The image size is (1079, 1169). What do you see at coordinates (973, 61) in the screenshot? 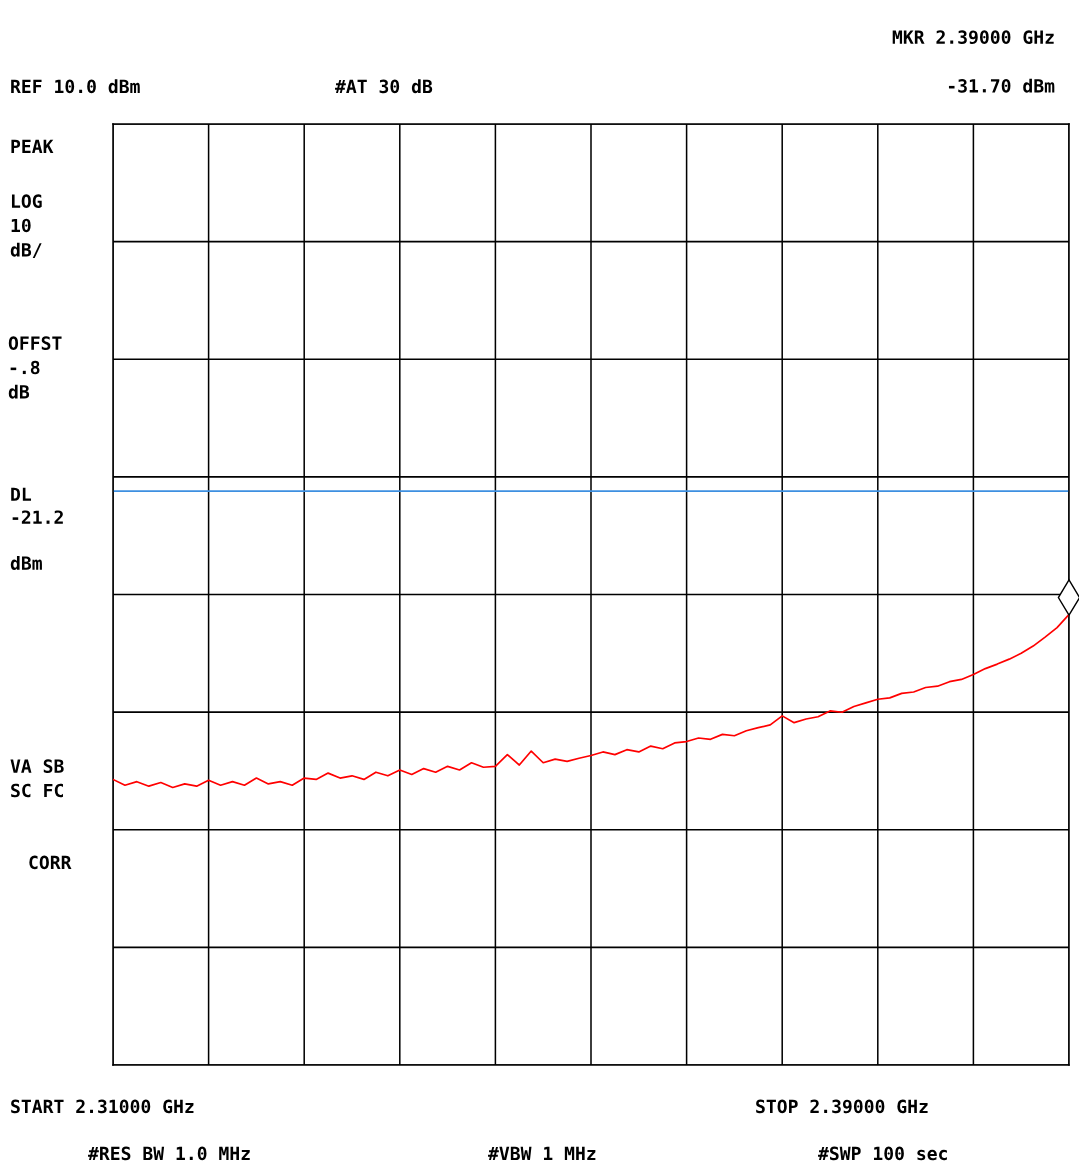
I see `text: MKR 2.39000 GHz -31.70 dBm` at bounding box center [973, 61].